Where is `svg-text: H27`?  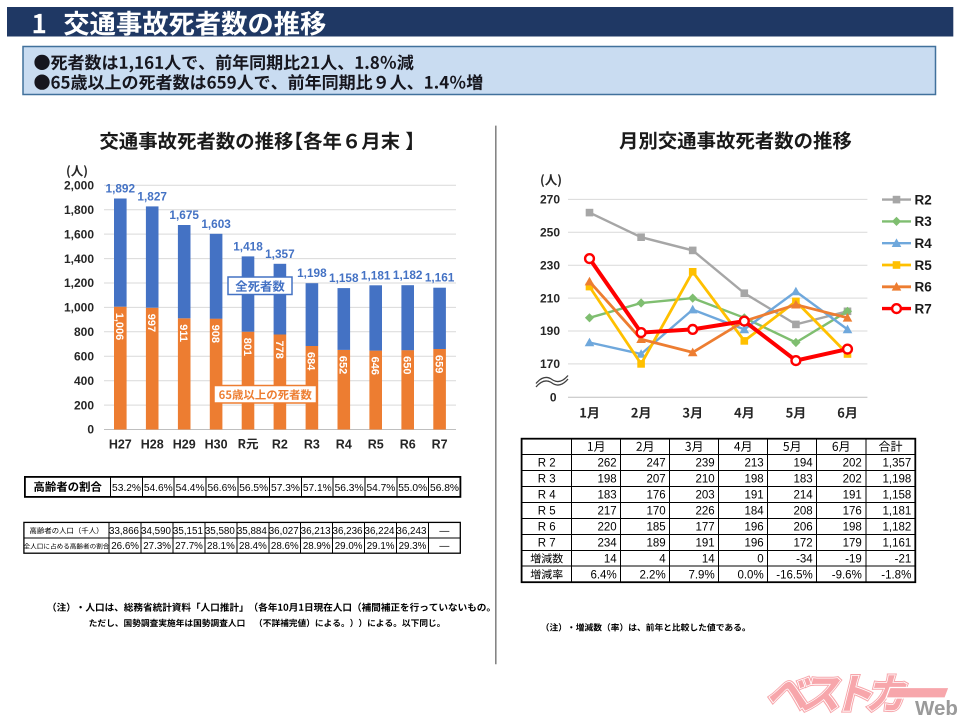 svg-text: H27 is located at coordinates (120, 444).